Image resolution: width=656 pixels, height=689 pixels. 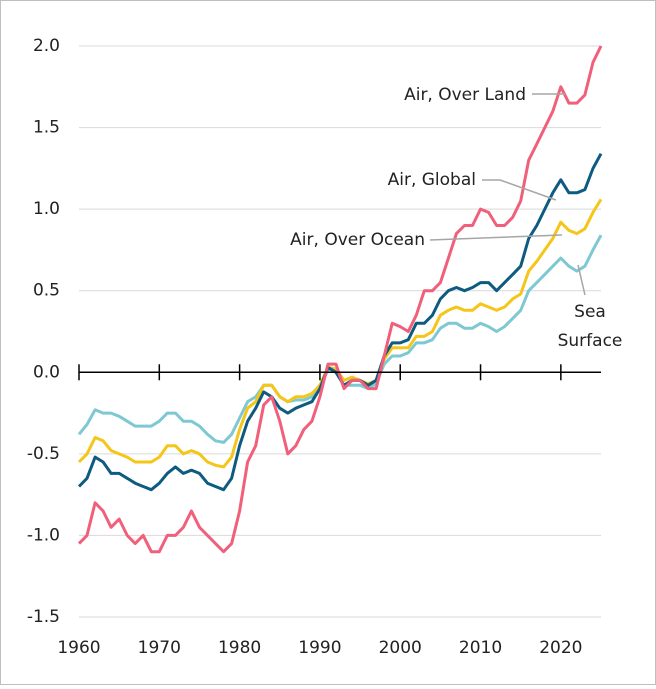 I want to click on x-tick-label: 1990, so click(x=319, y=648).